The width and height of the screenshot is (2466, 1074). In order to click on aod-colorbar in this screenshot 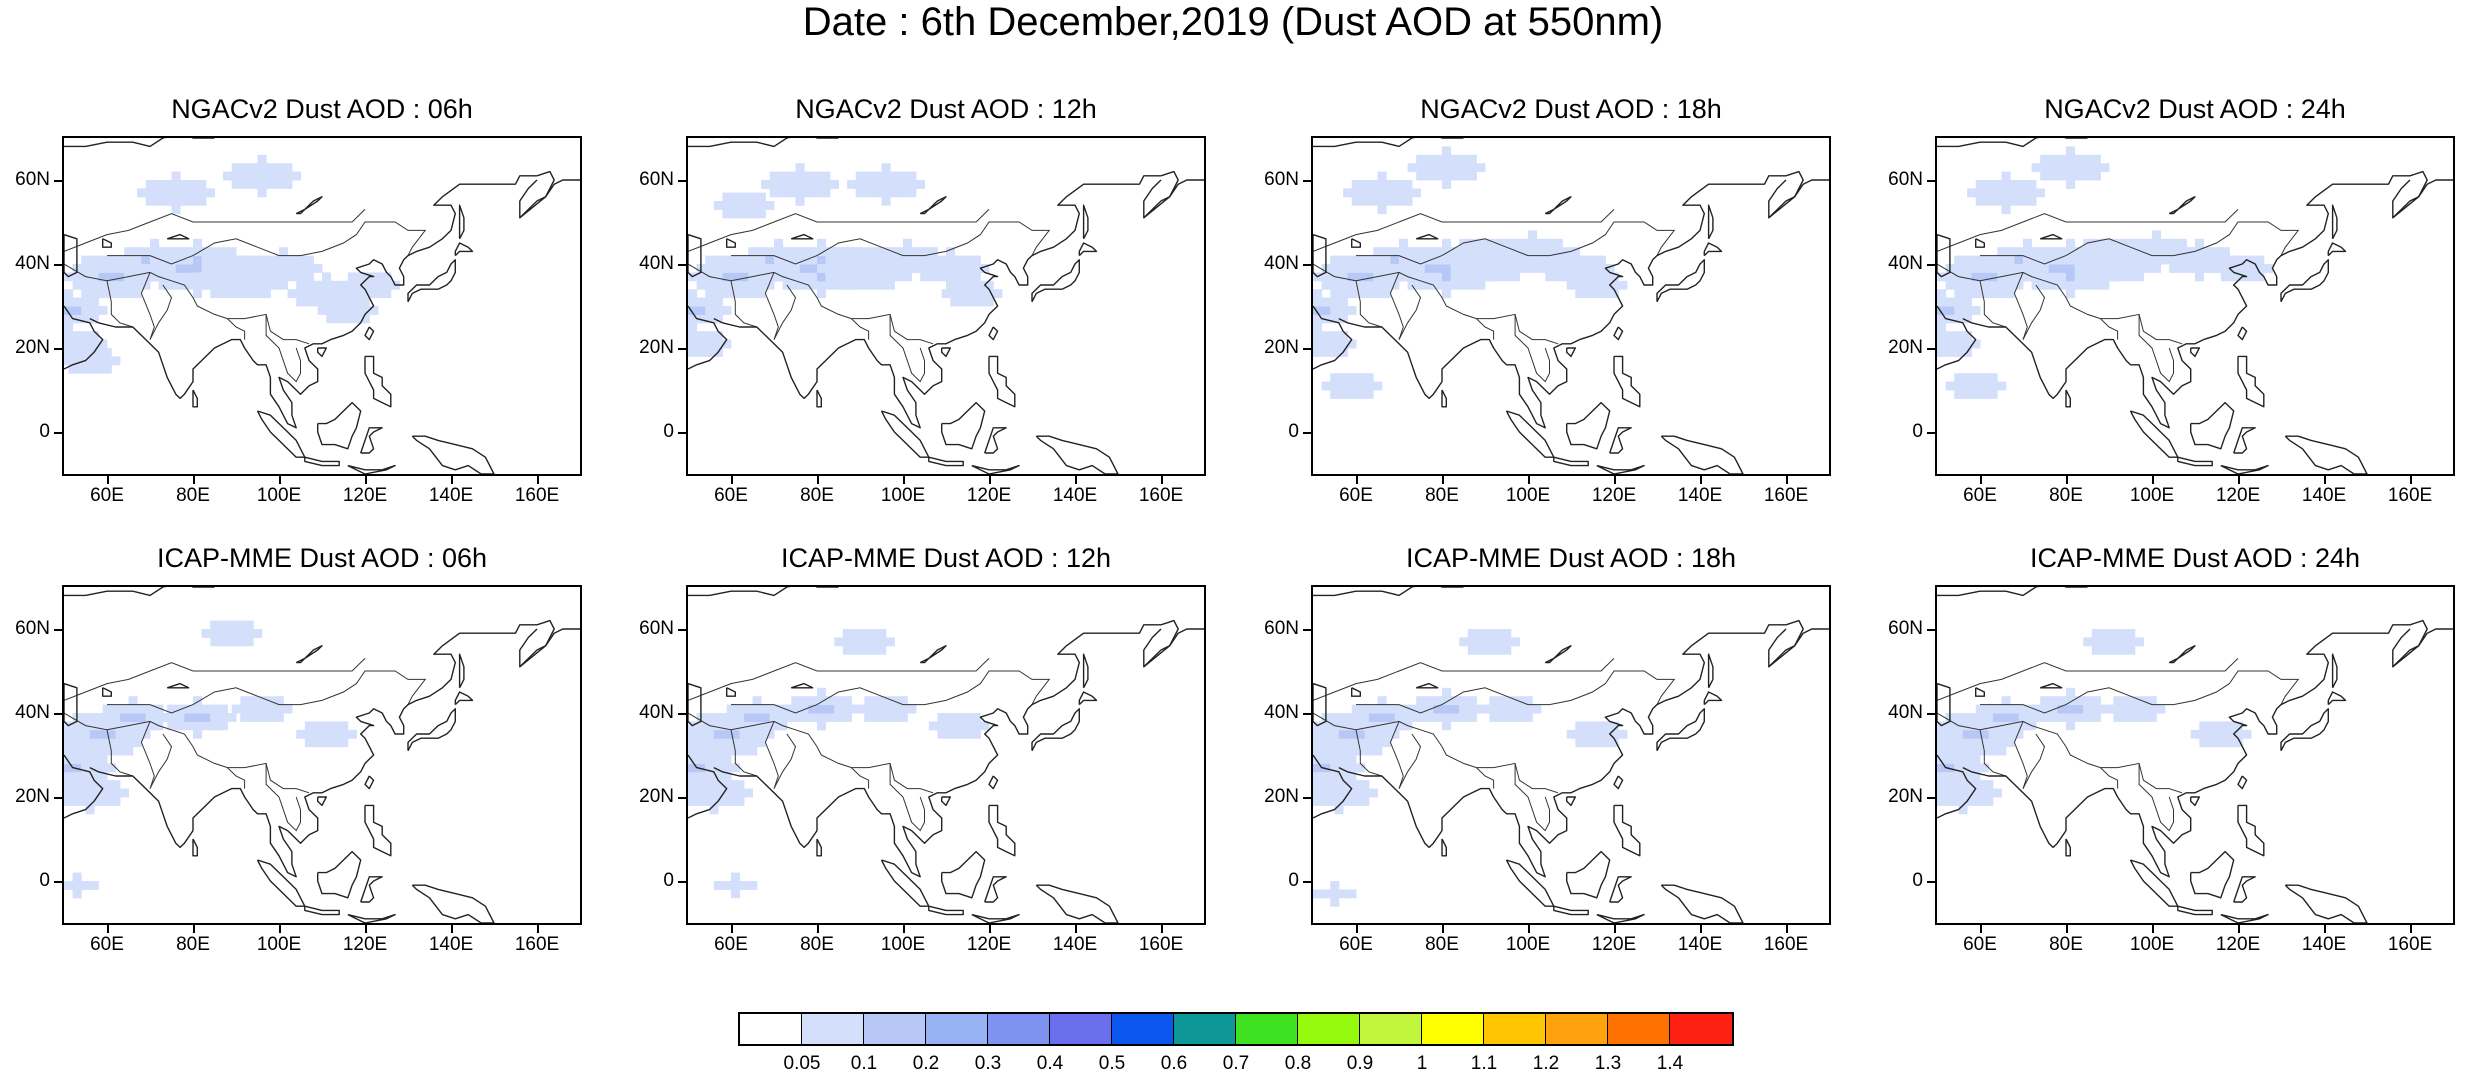, I will do `click(1236, 1029)`.